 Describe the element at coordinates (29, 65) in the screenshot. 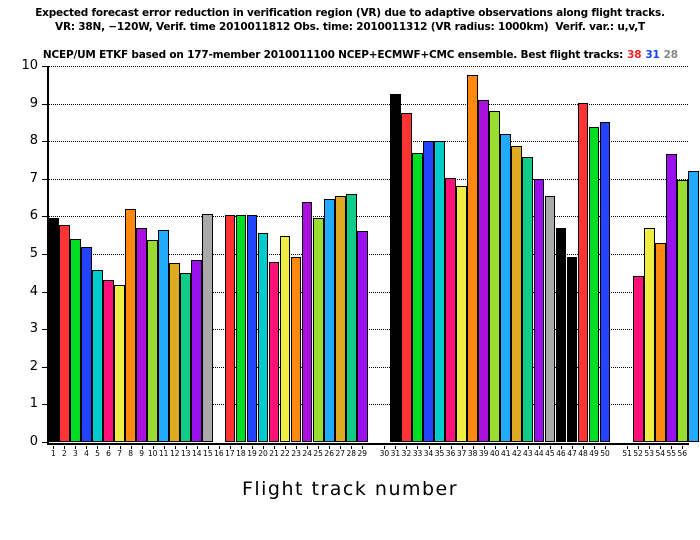

I see `y-tick-label: 10` at that location.